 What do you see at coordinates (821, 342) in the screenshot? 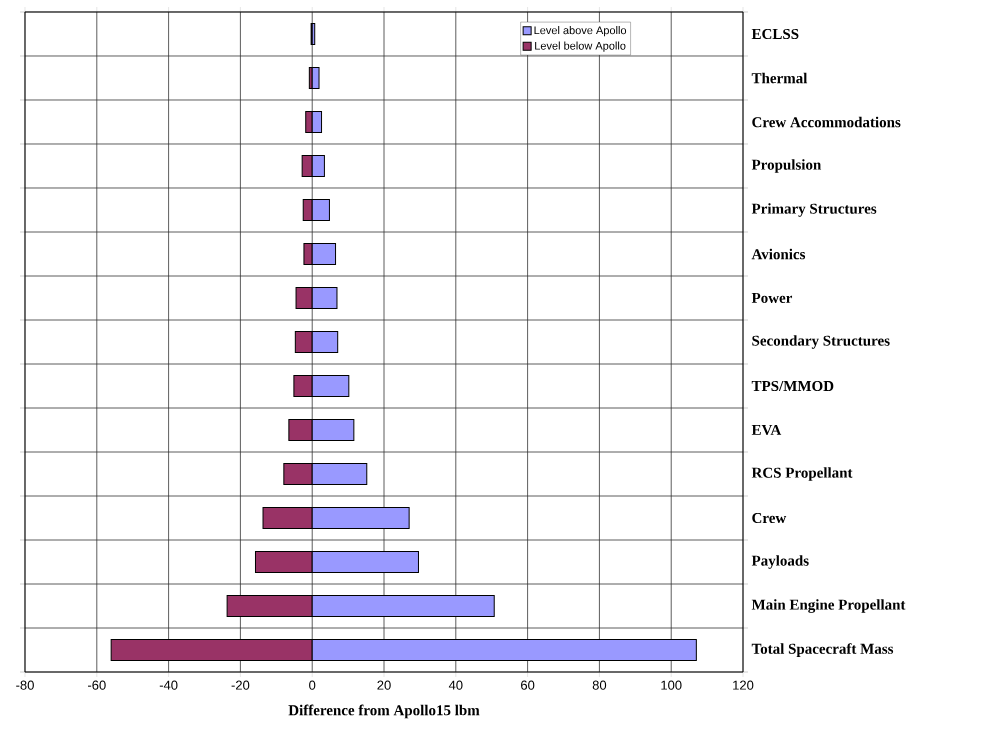
I see `y-tick-label: Secondary Structures` at bounding box center [821, 342].